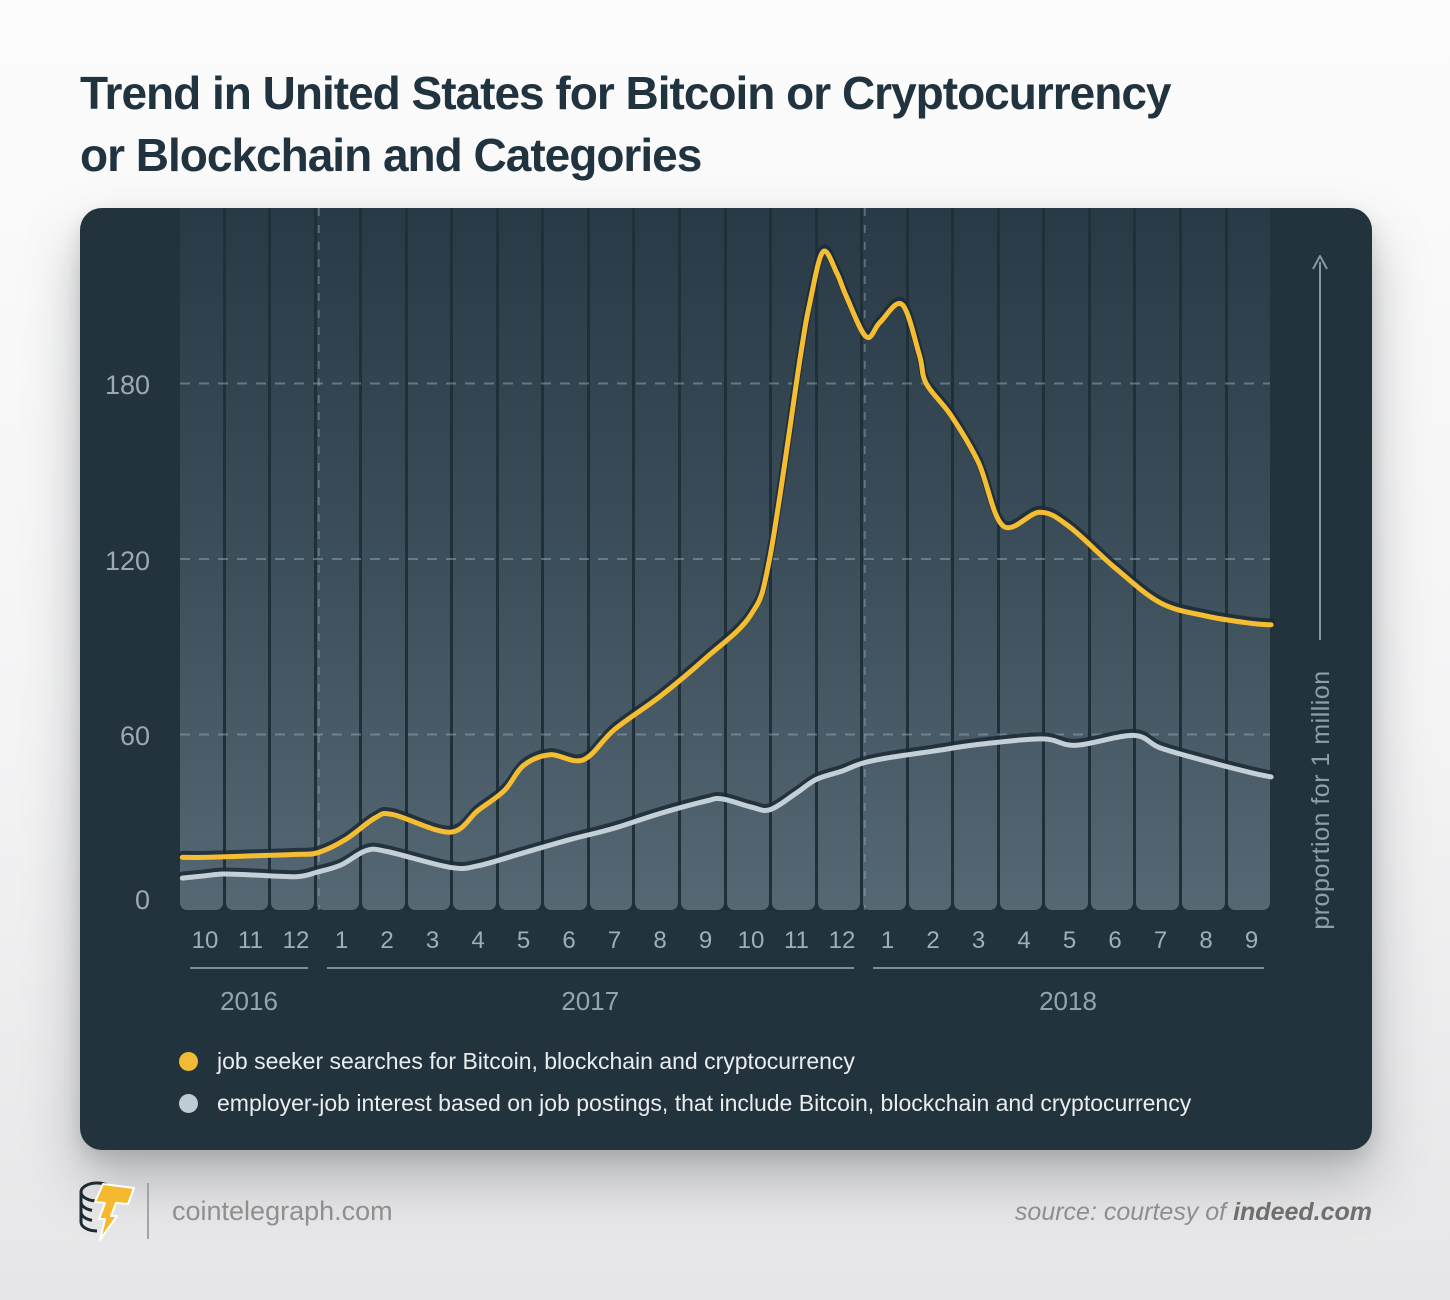 This screenshot has width=1450, height=1300. I want to click on source-credit: source: courtesy of indeed.com, so click(1193, 1212).